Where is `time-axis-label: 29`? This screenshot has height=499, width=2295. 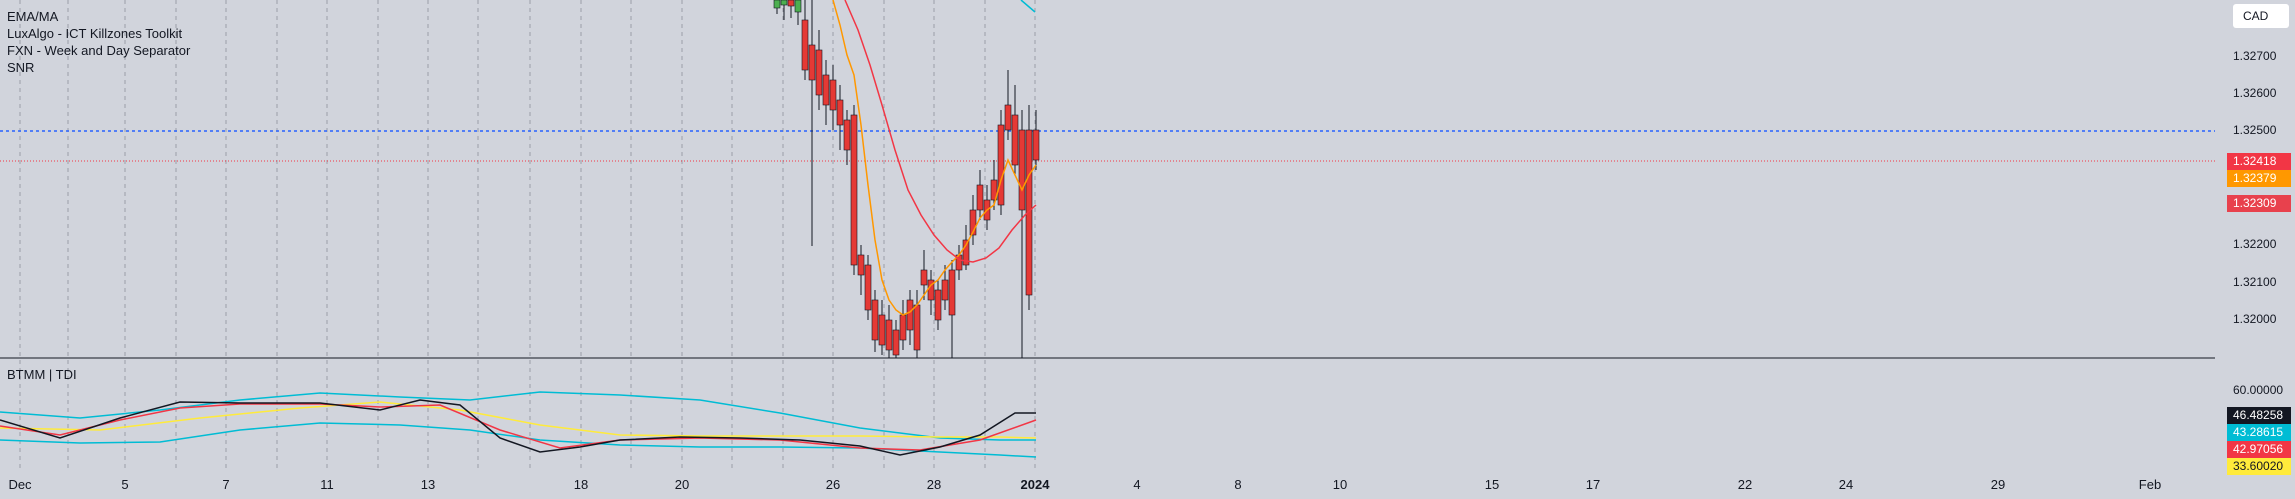 time-axis-label: 29 is located at coordinates (1998, 484).